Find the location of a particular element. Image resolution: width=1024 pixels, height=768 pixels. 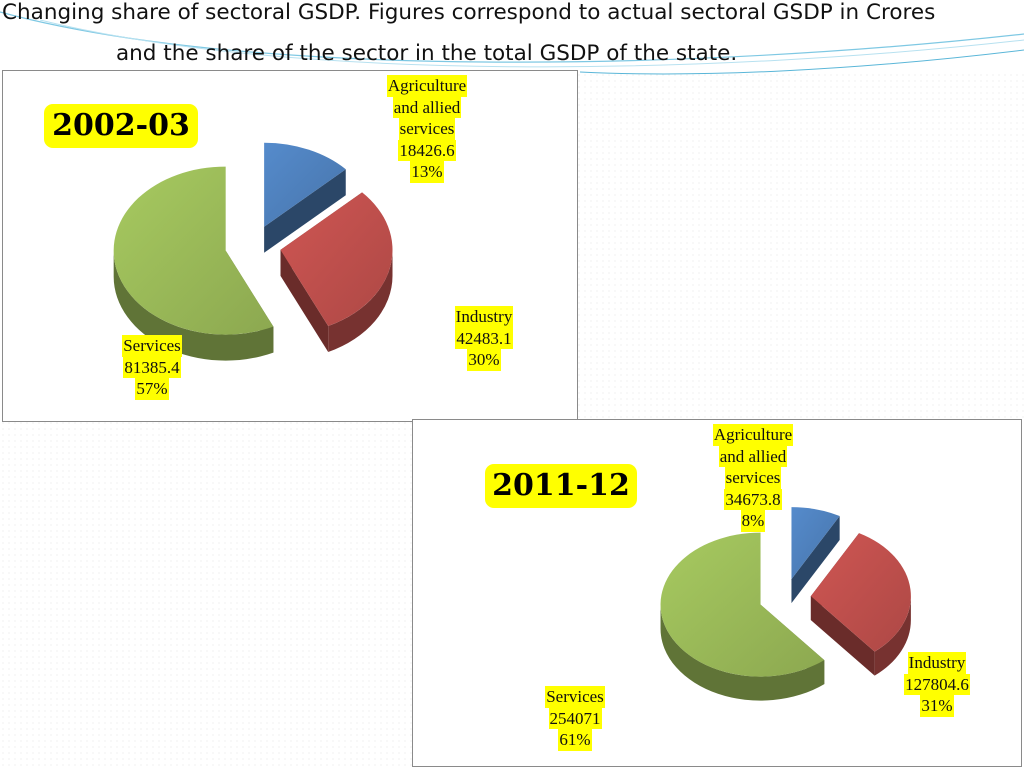

label-value: 42483.1 is located at coordinates (484, 338).